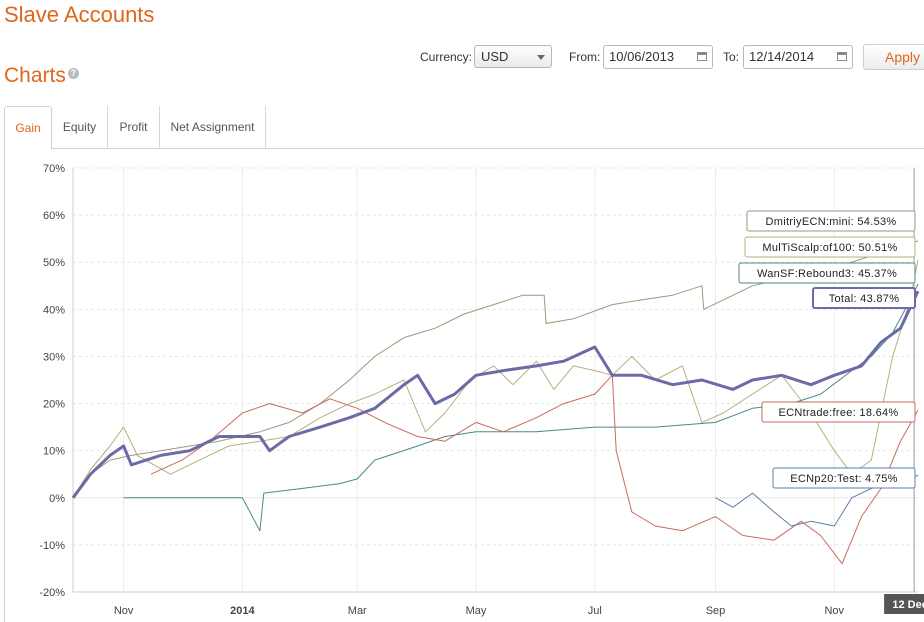 The width and height of the screenshot is (924, 622). I want to click on series-label-text: Total: 43.87%, so click(864, 299).